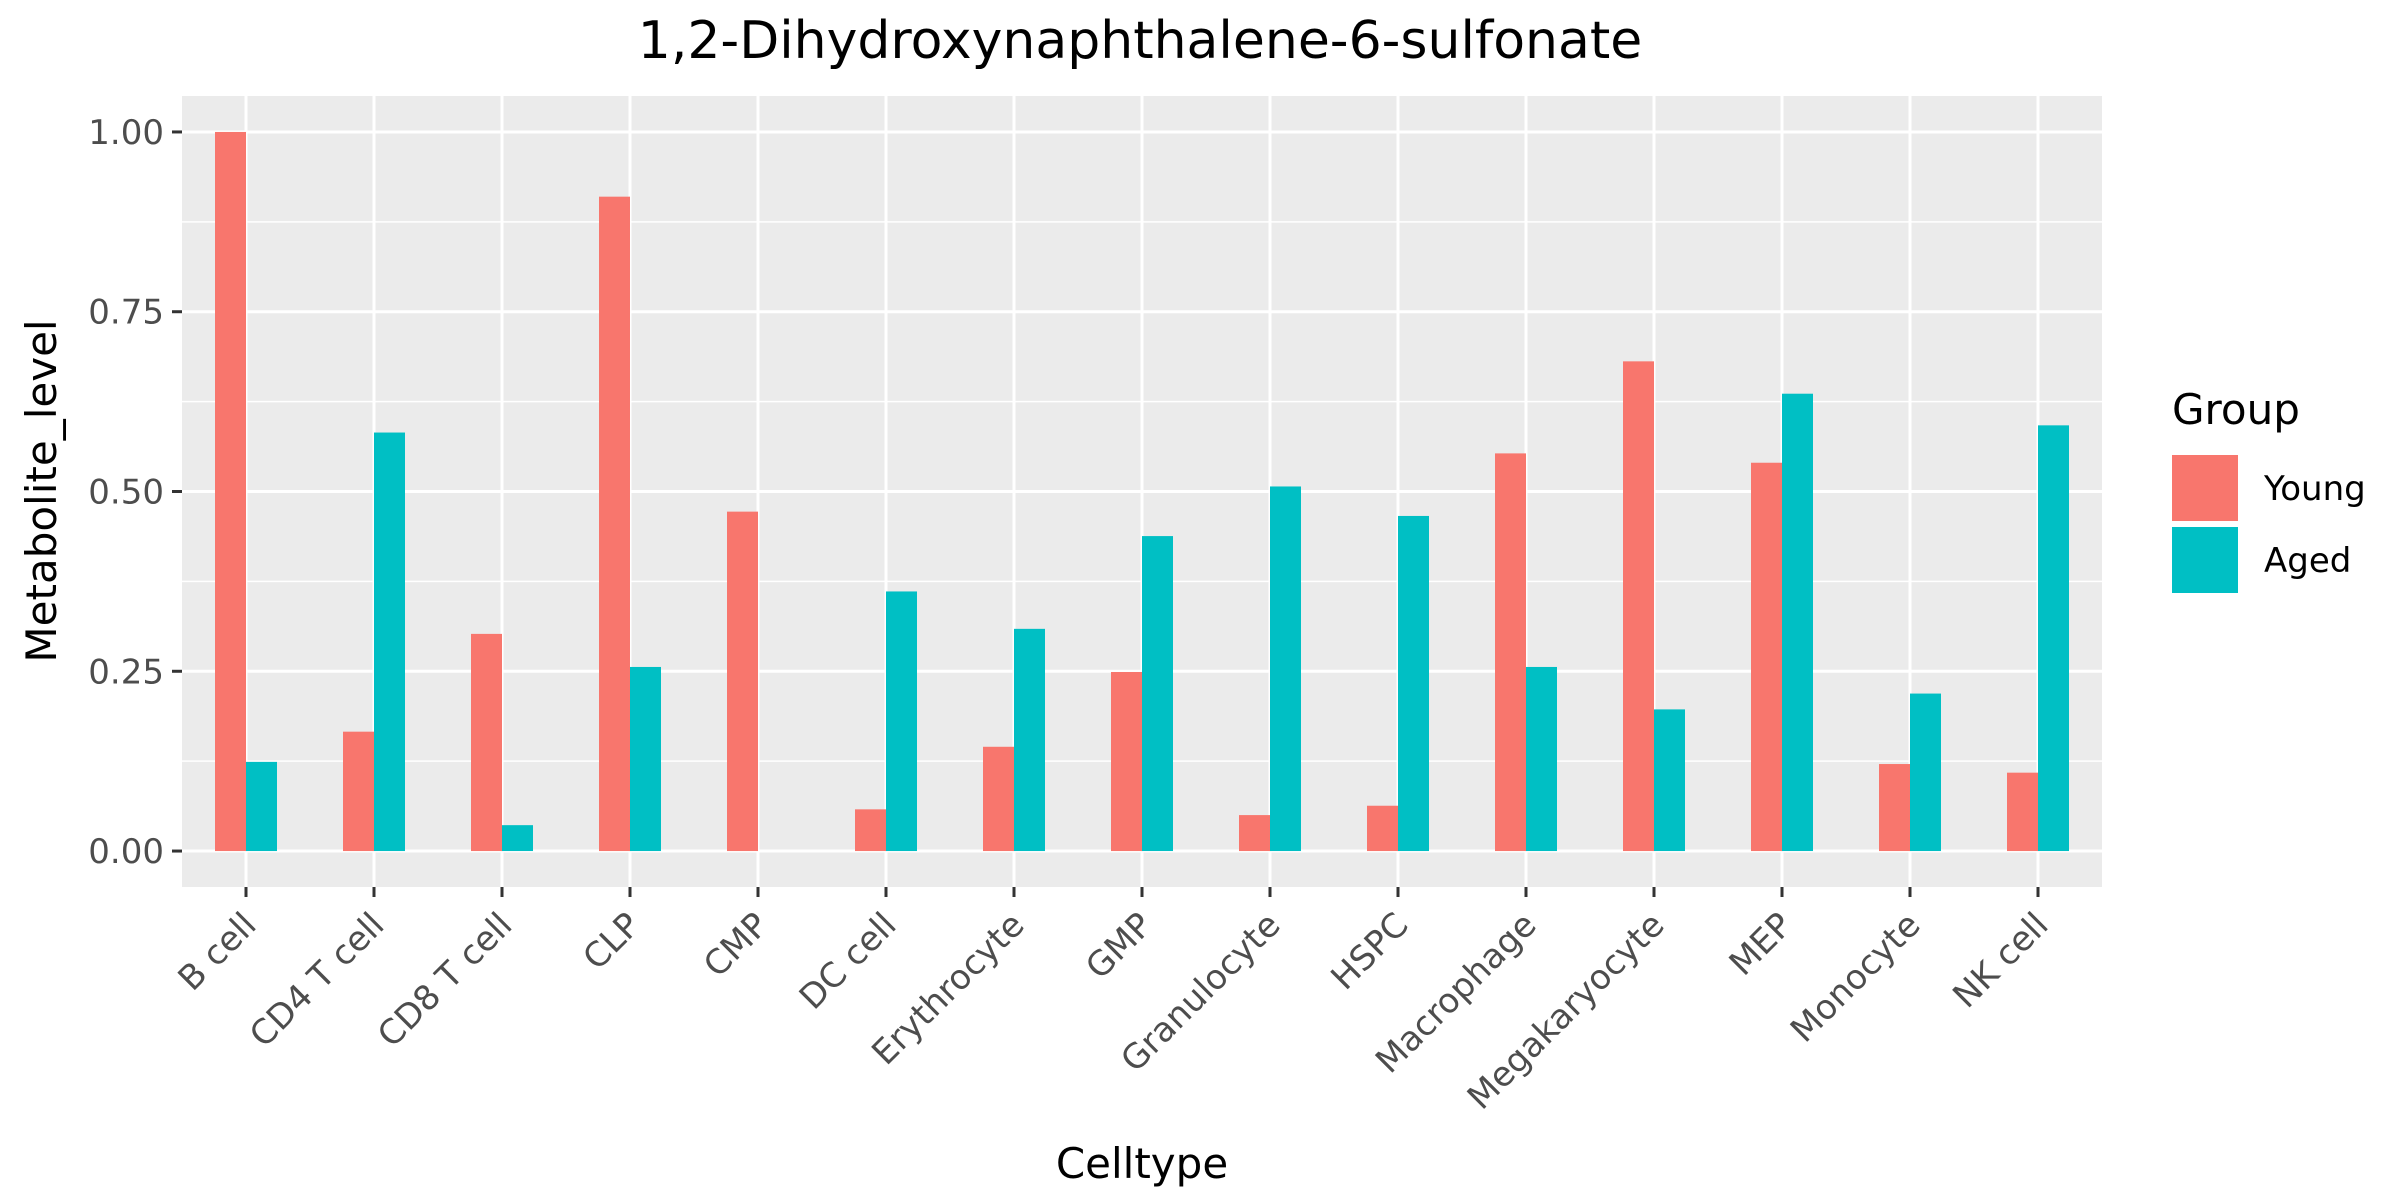  What do you see at coordinates (736, 945) in the screenshot?
I see `x-tick-label: CMP` at bounding box center [736, 945].